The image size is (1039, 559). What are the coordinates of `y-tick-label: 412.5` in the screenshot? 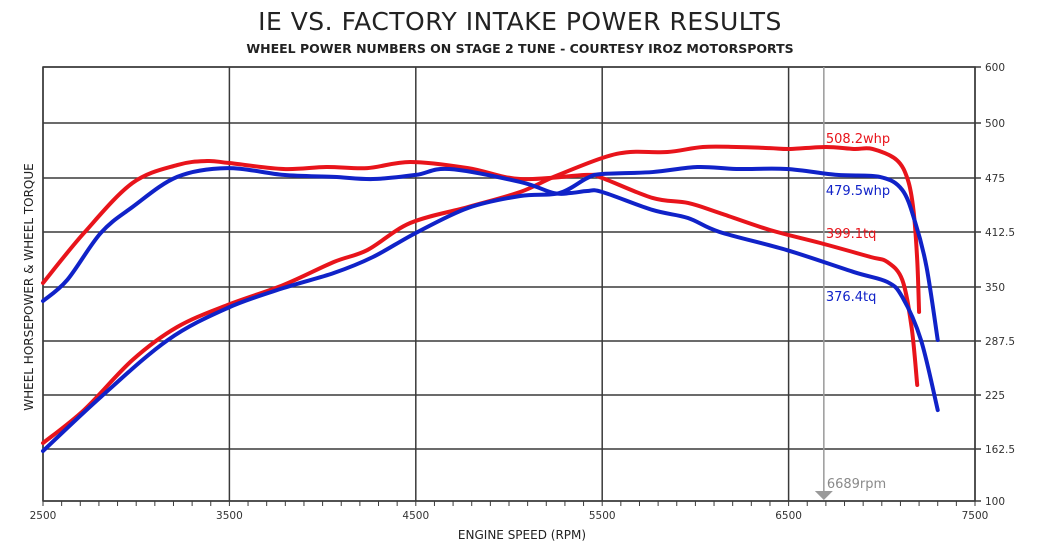 It's located at (1000, 233).